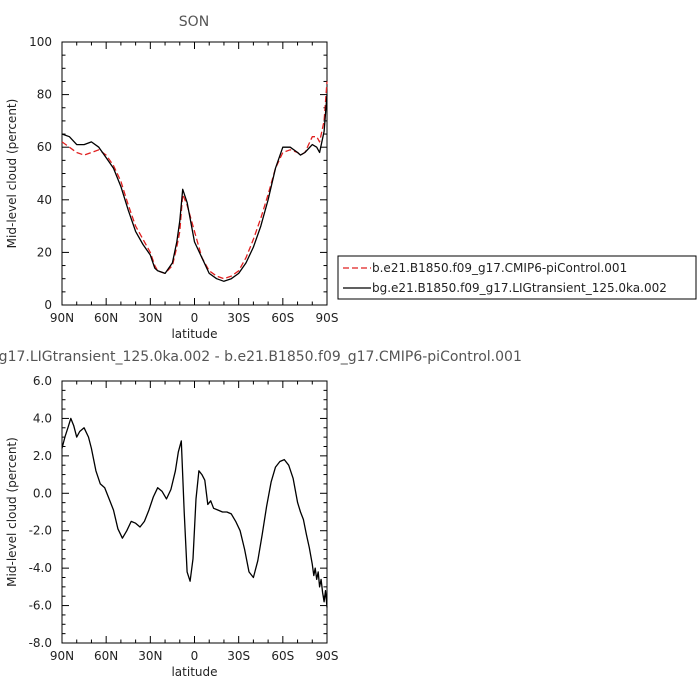 This screenshot has height=700, width=700. I want to click on y-tick-label: -4.0, so click(40, 568).